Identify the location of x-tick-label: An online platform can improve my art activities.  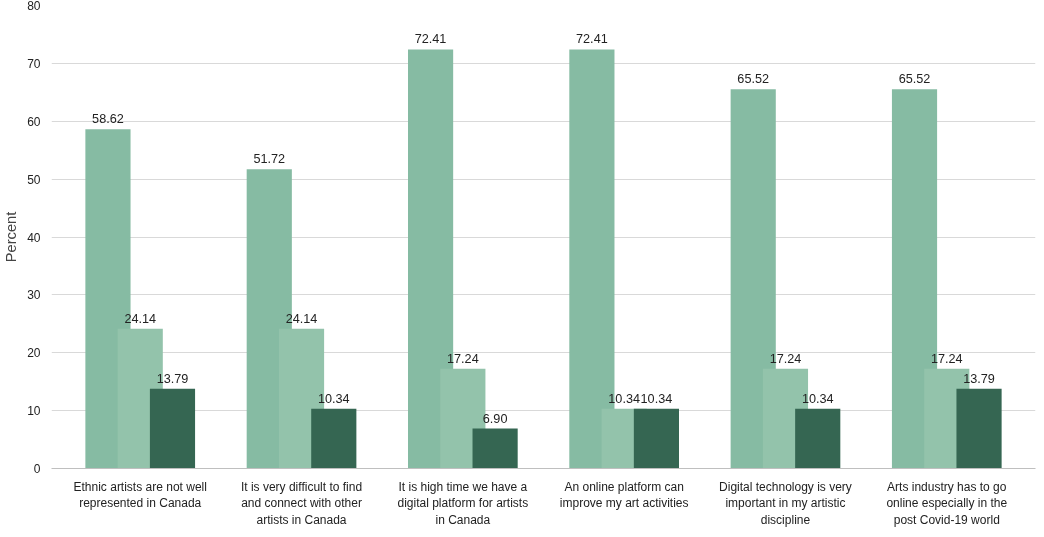
(624, 495).